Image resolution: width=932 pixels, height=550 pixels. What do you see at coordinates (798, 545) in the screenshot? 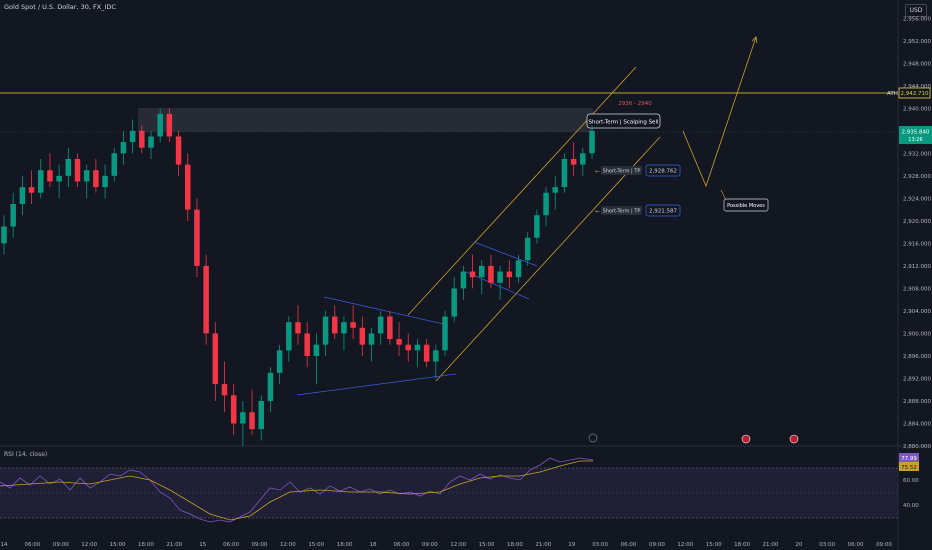
I see `time-tick-label: 20` at bounding box center [798, 545].